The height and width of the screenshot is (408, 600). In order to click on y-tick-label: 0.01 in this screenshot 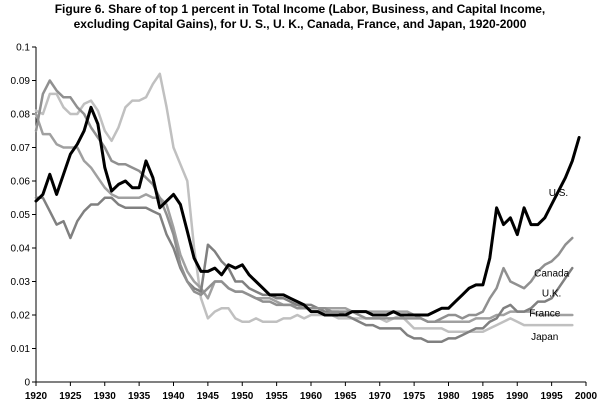, I will do `click(21, 349)`.